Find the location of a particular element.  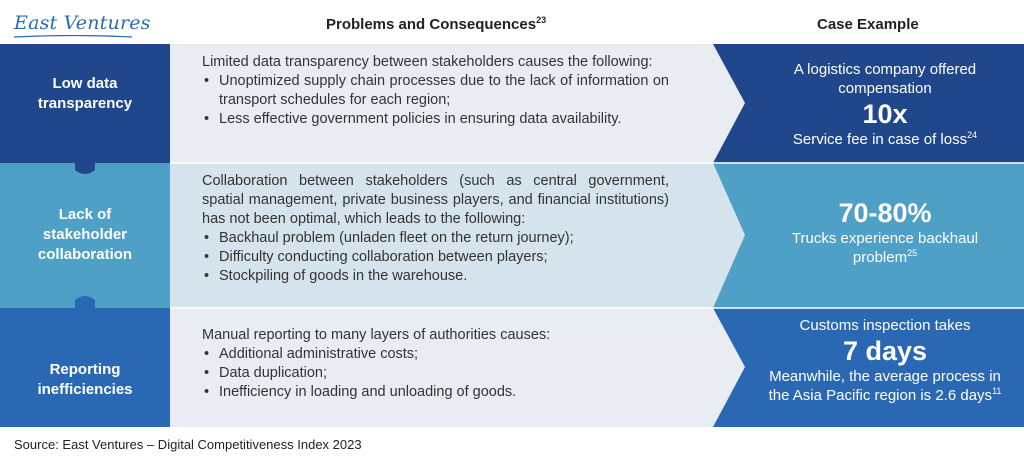

row-2-label-bg is located at coordinates (85, 235).